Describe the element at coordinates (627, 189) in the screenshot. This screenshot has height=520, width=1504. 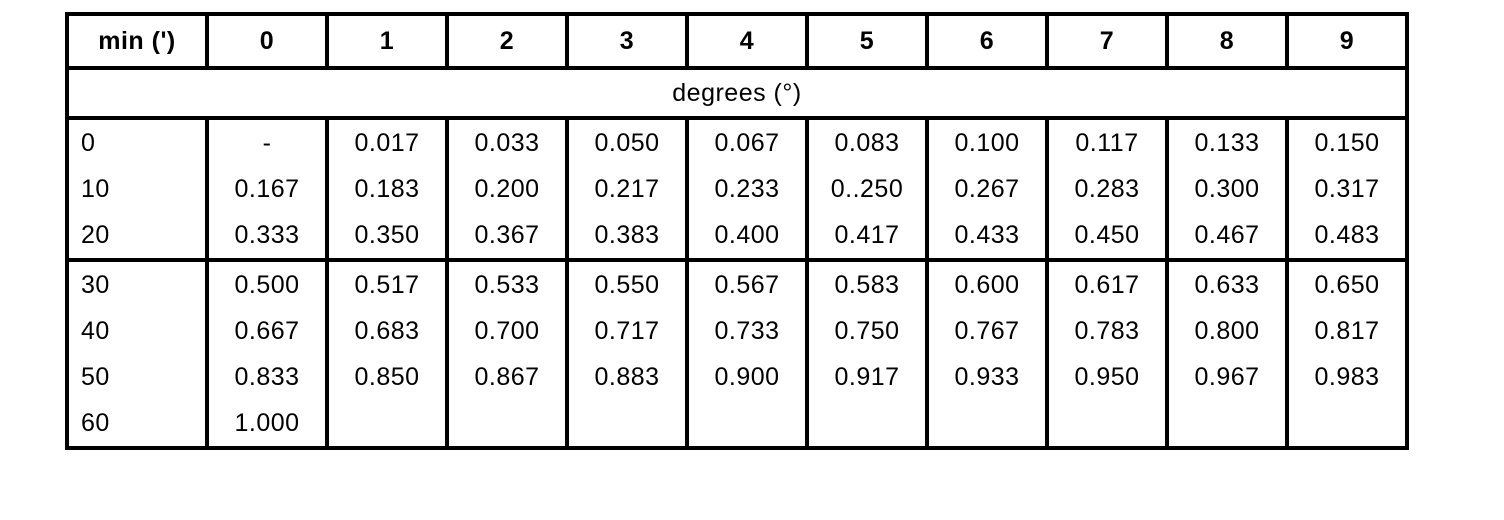
I see `value-cell: 0.217` at that location.